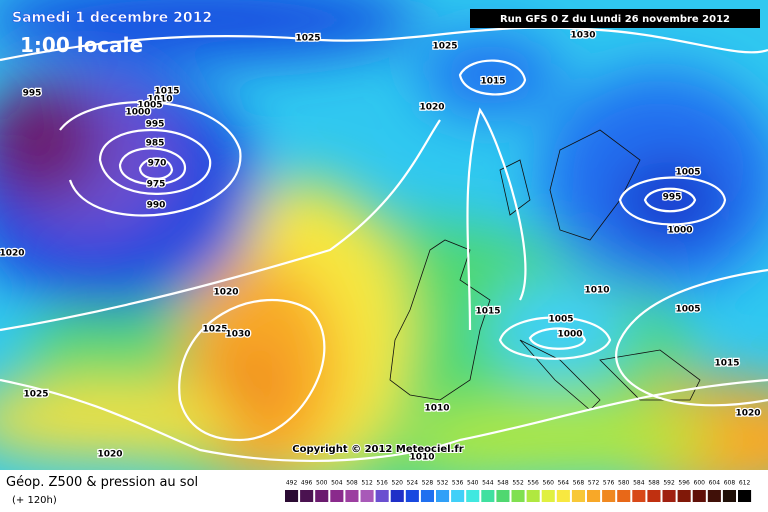 The width and height of the screenshot is (768, 512). Describe the element at coordinates (377, 449) in the screenshot. I see `copyright: Copyright © 2012 Meteociel.fr` at that location.